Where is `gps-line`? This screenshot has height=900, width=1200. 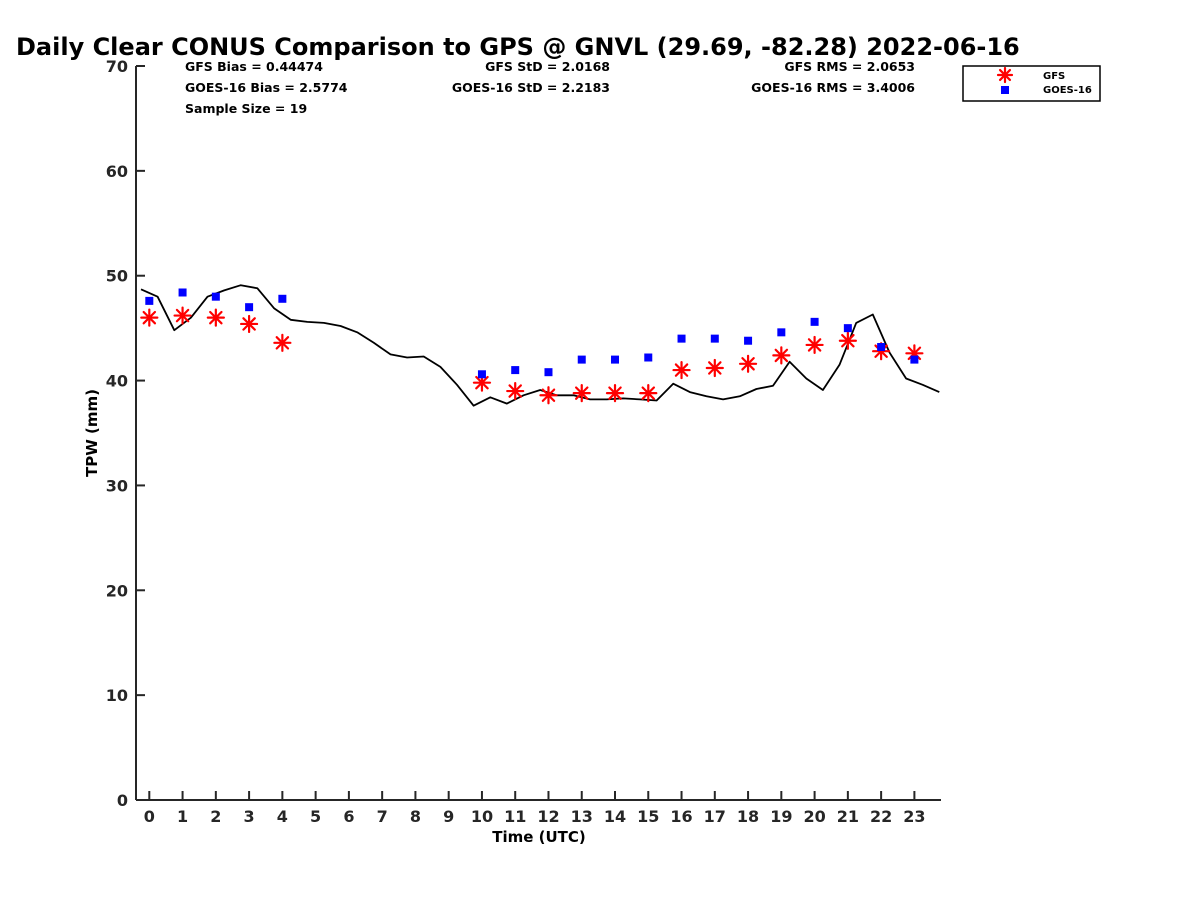
gps-line is located at coordinates (540, 345).